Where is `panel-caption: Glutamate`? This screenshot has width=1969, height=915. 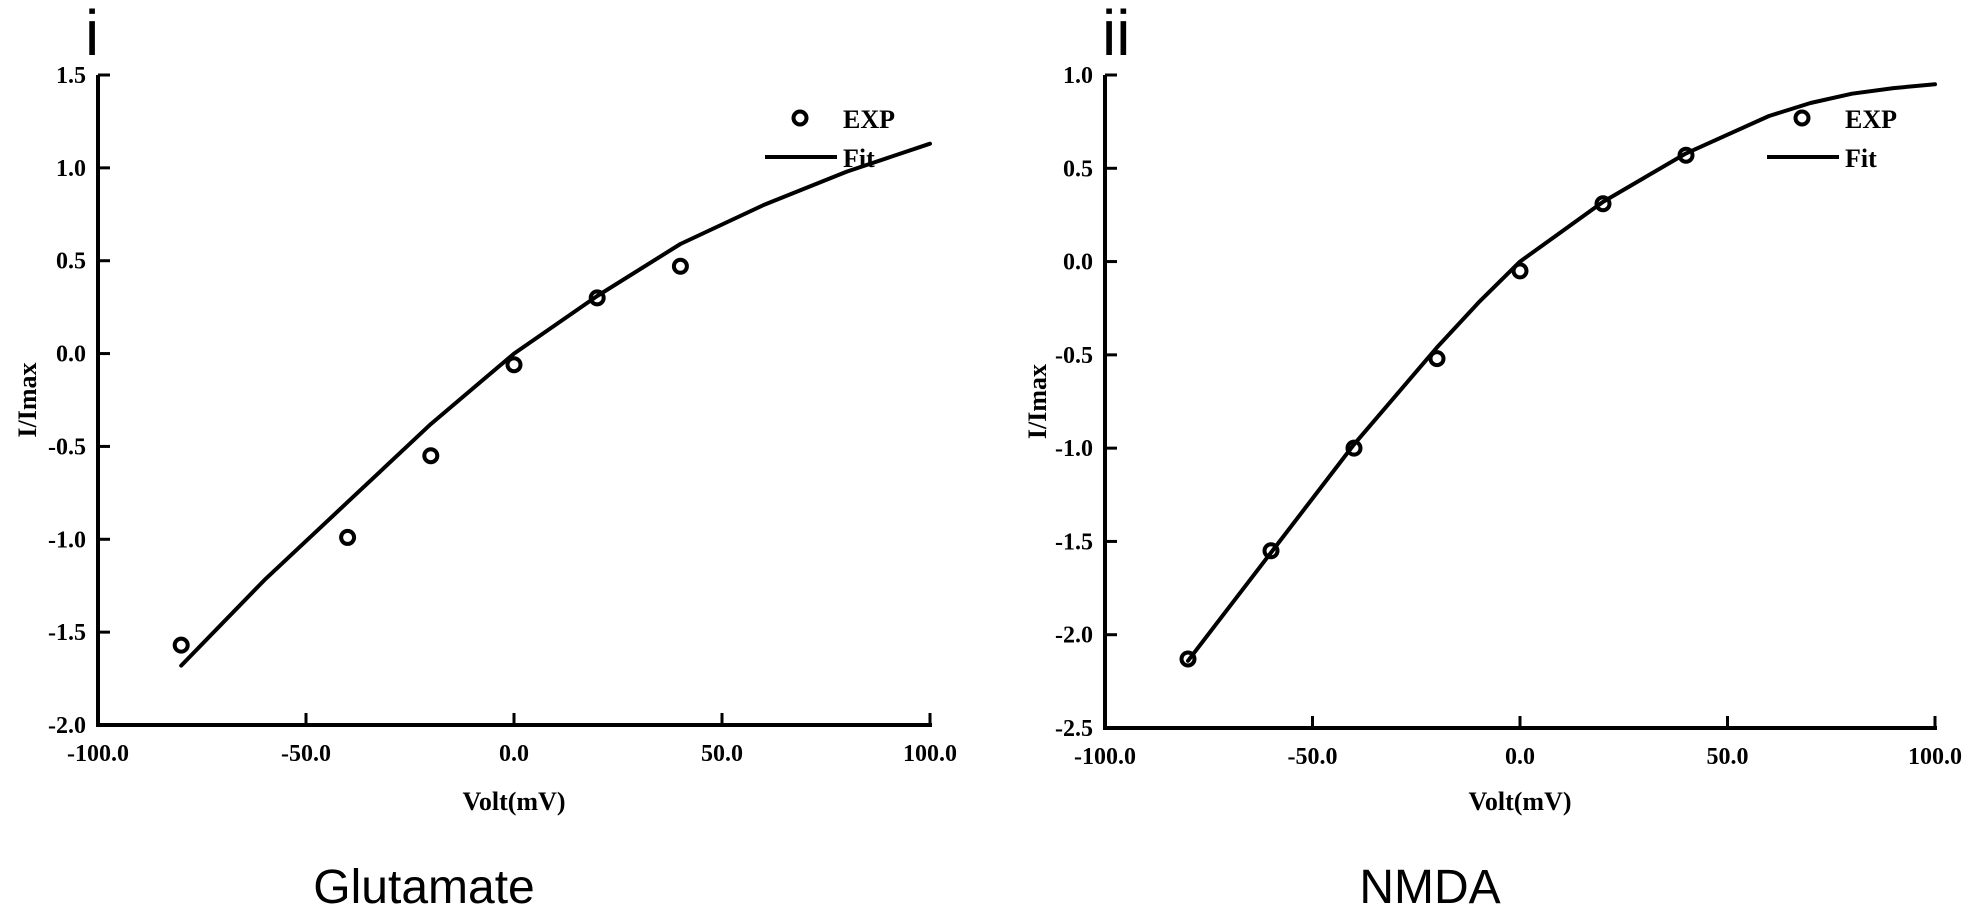
panel-caption: Glutamate is located at coordinates (423, 887).